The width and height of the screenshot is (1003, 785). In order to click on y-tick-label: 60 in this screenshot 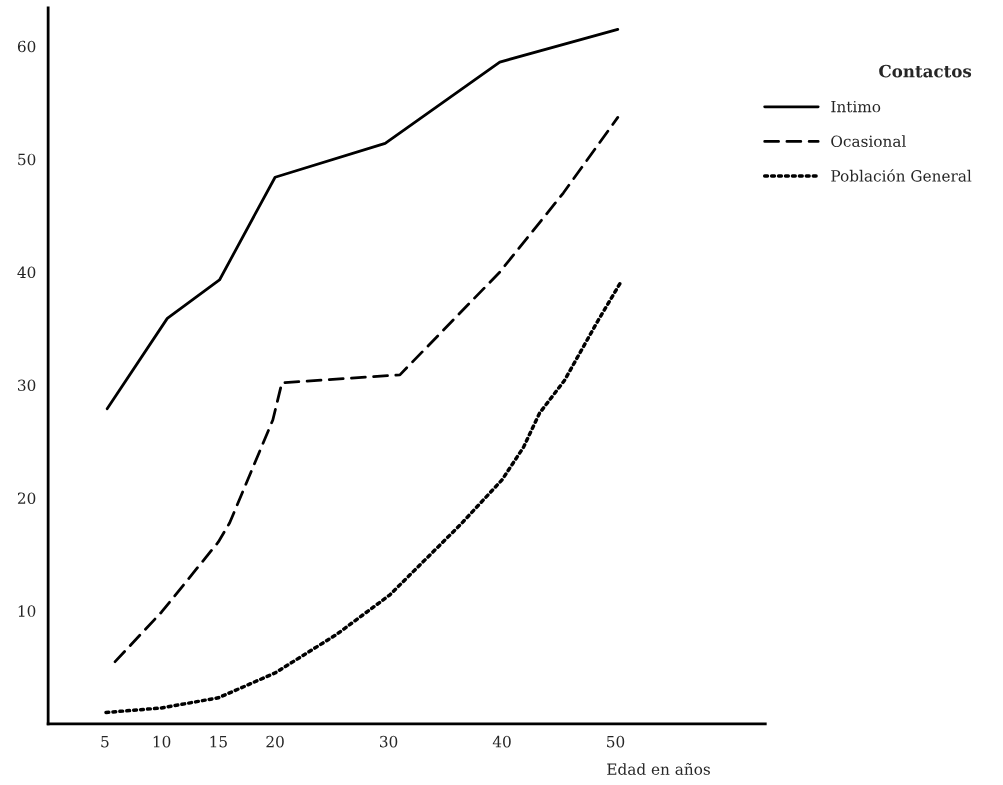, I will do `click(26, 46)`.